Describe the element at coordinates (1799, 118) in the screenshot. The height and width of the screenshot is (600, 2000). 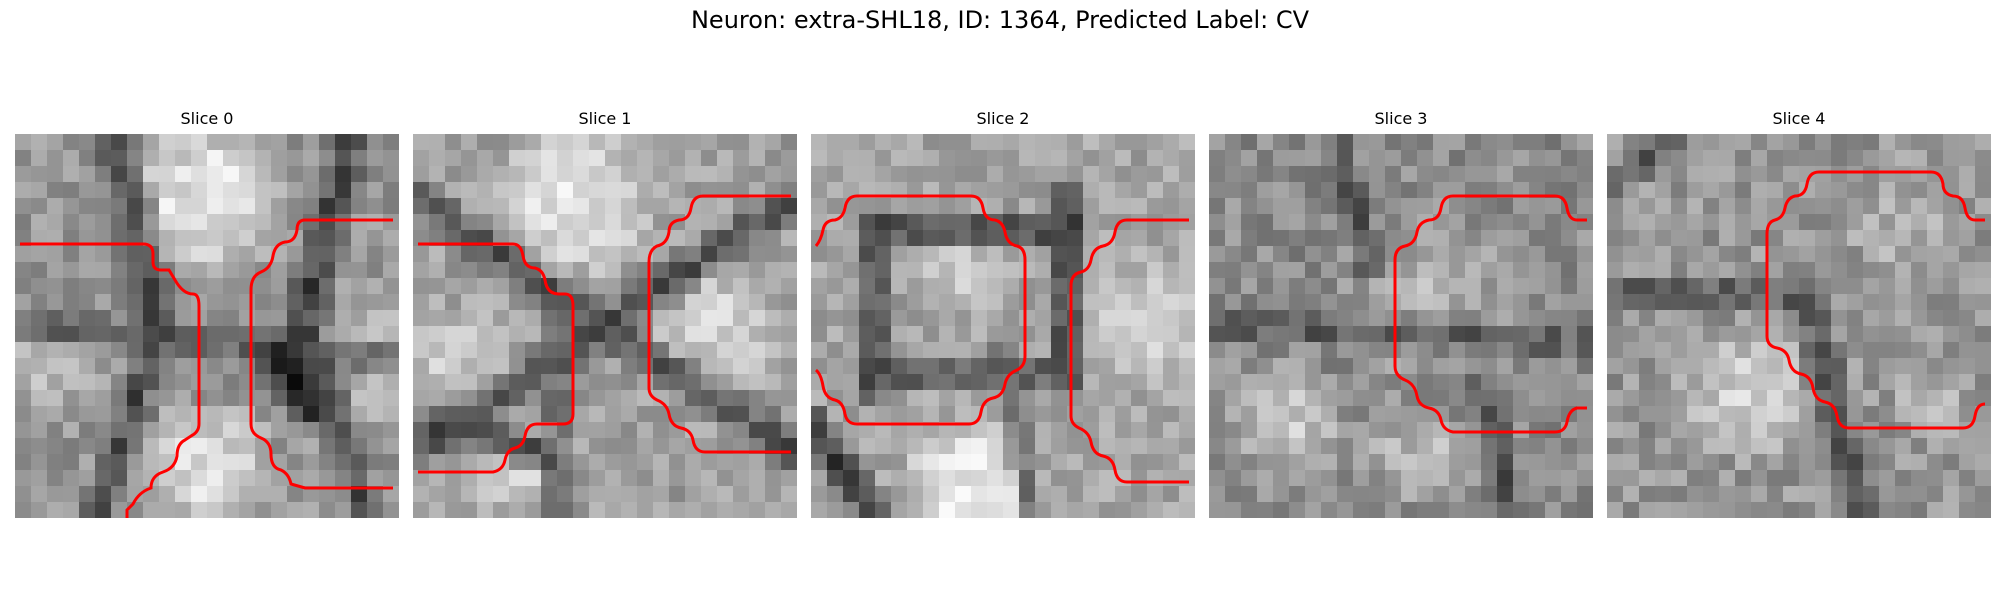
I see `slice-title: Slice 4` at that location.